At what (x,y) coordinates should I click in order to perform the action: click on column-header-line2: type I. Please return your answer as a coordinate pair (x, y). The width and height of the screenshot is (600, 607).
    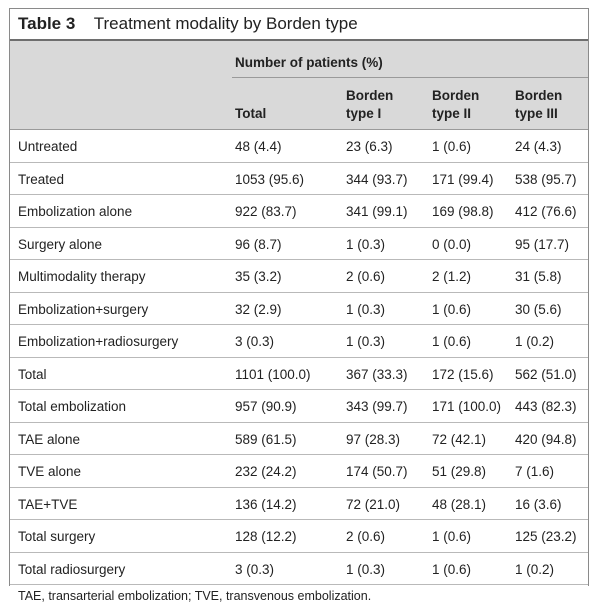
    Looking at the image, I should click on (364, 113).